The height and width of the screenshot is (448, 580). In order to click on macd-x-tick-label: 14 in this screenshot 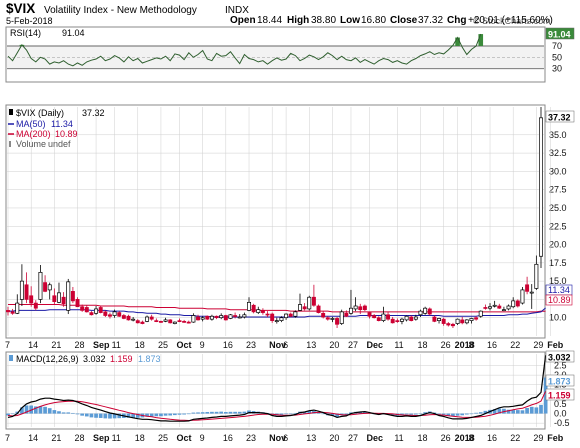, I will do `click(33, 438)`.